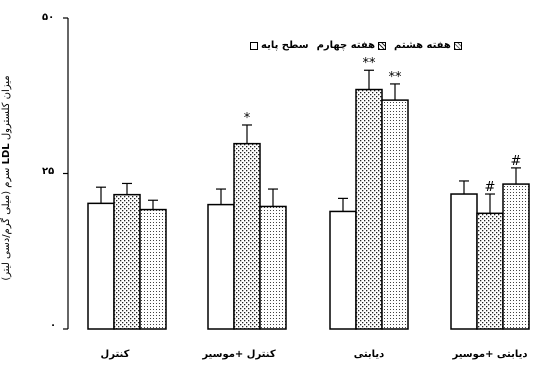 The width and height of the screenshot is (539, 368). I want to click on legend-item-week4: هفته چهارم, so click(351, 45).